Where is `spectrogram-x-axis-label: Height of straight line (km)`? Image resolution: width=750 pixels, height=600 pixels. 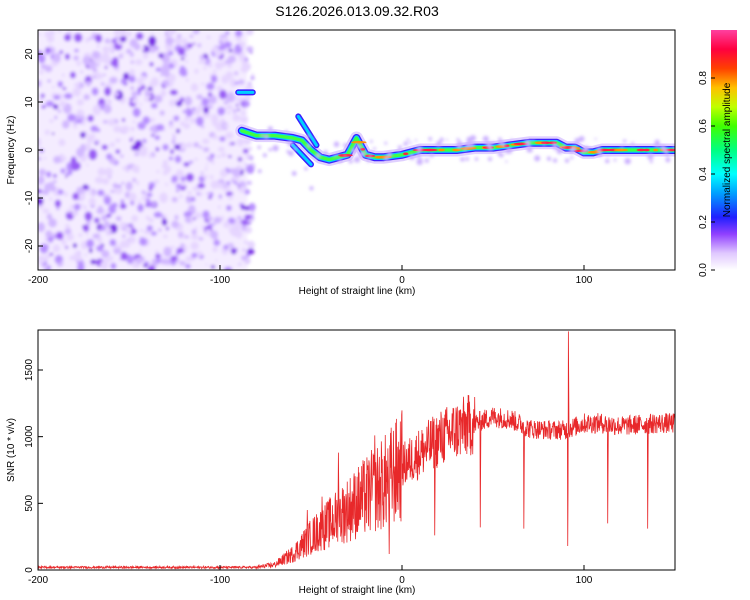 spectrogram-x-axis-label: Height of straight line (km) is located at coordinates (357, 291).